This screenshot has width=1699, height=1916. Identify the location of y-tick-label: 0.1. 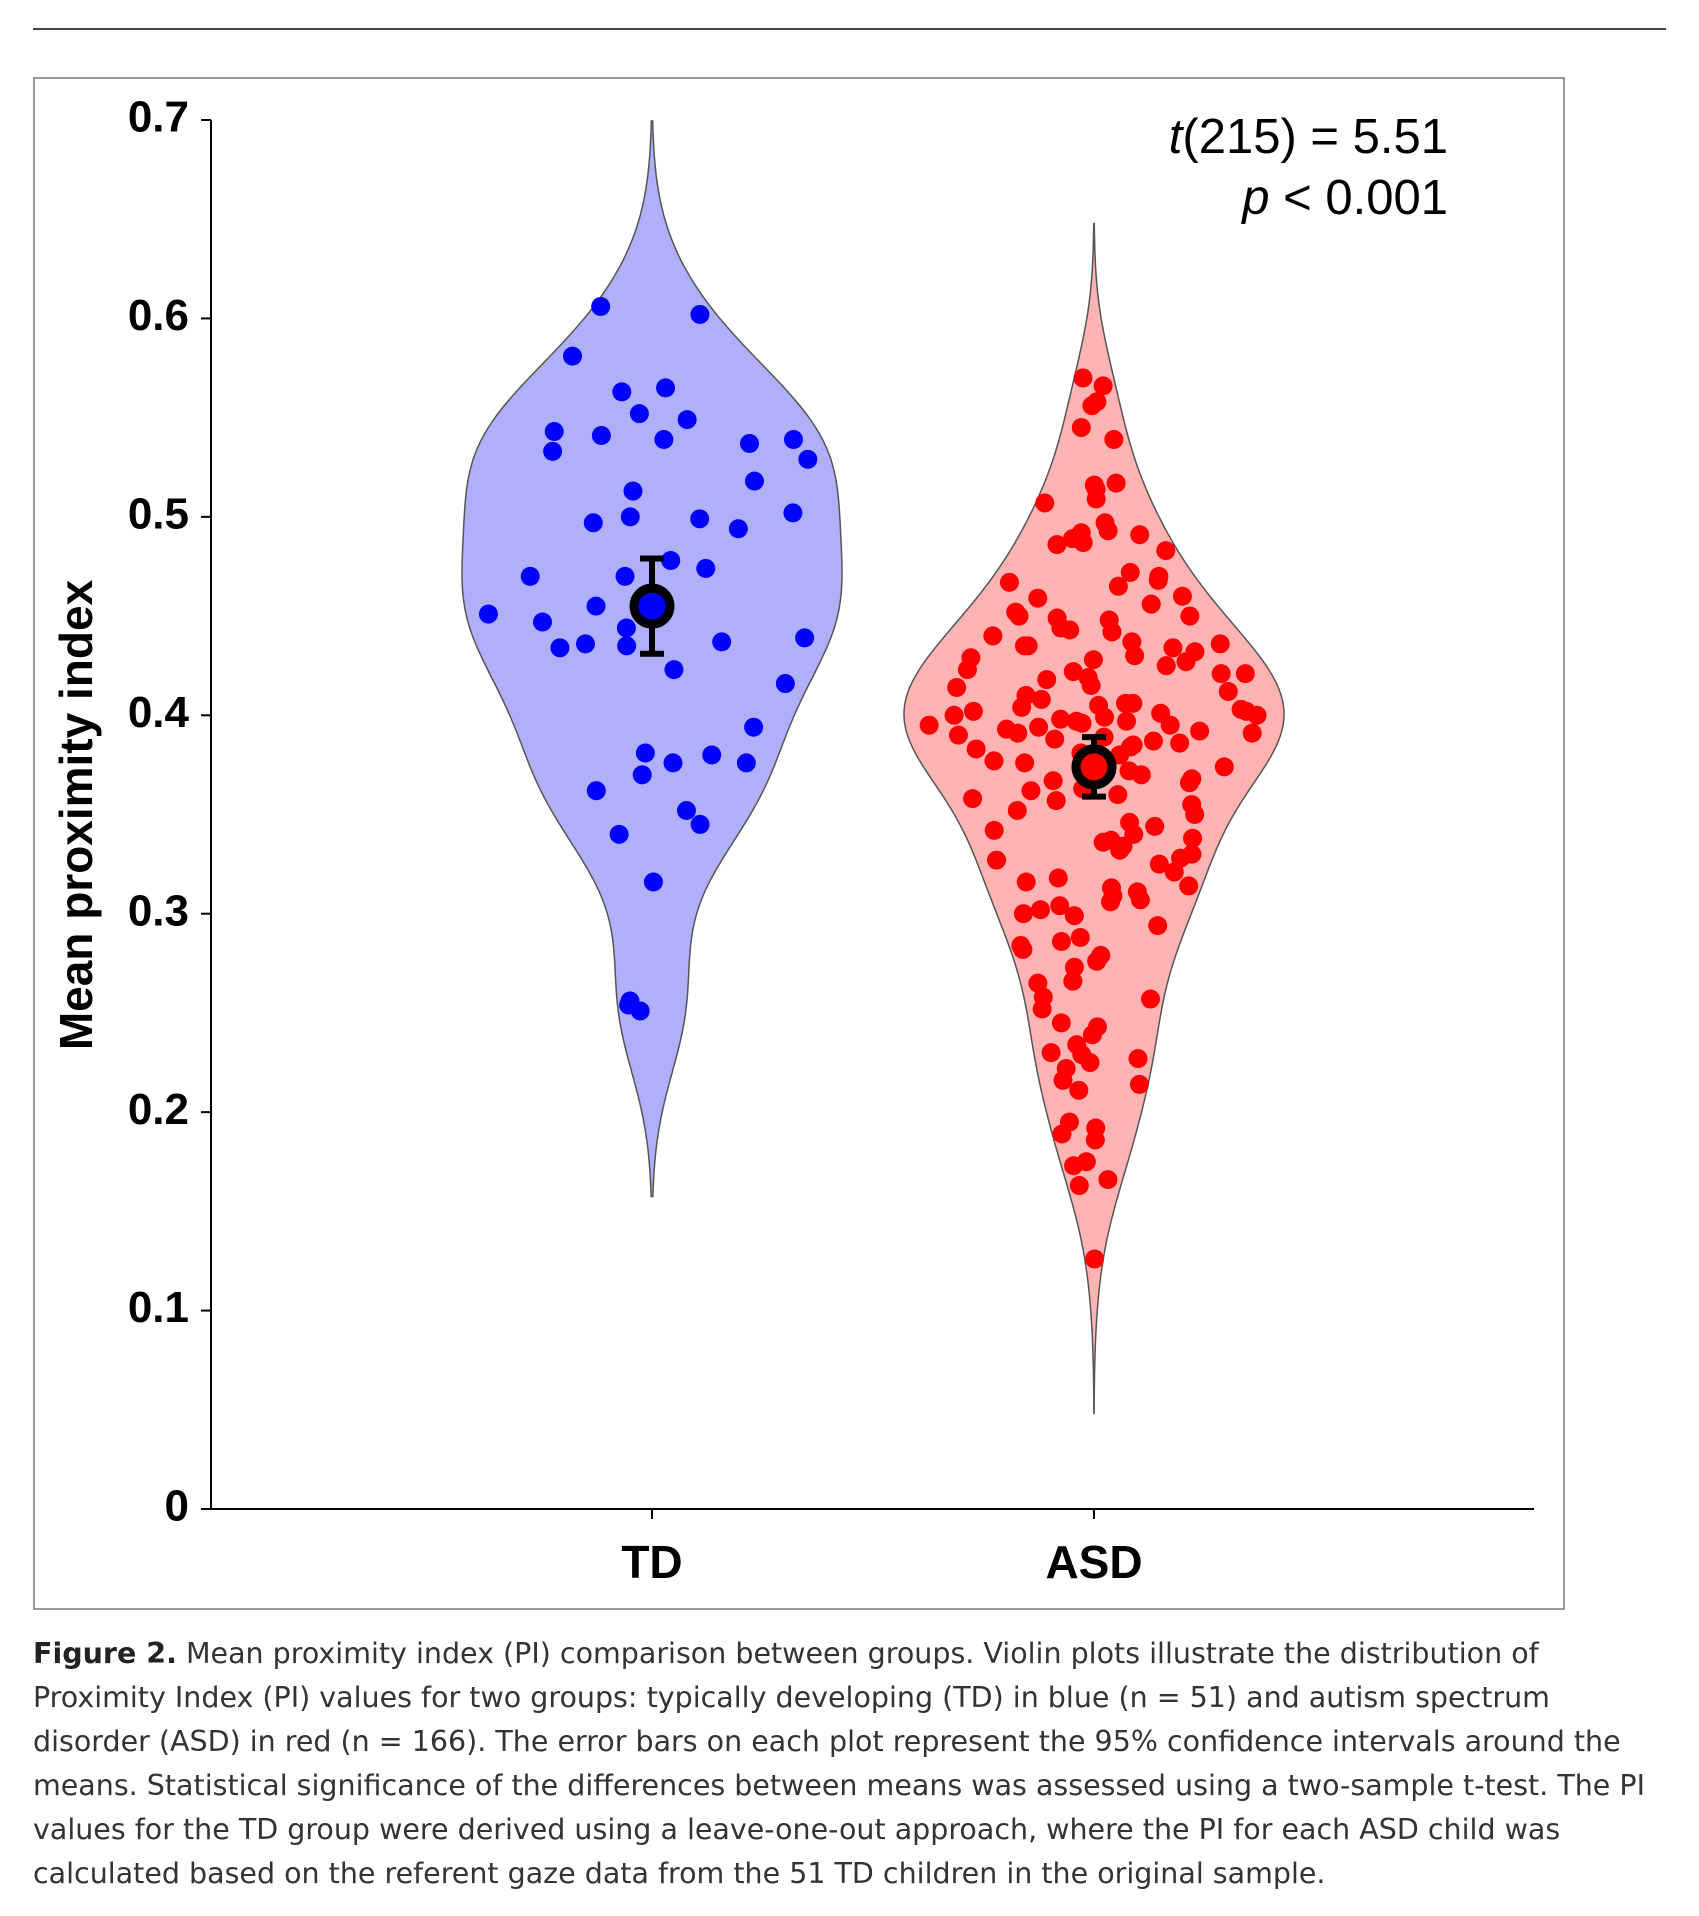
(158, 1307).